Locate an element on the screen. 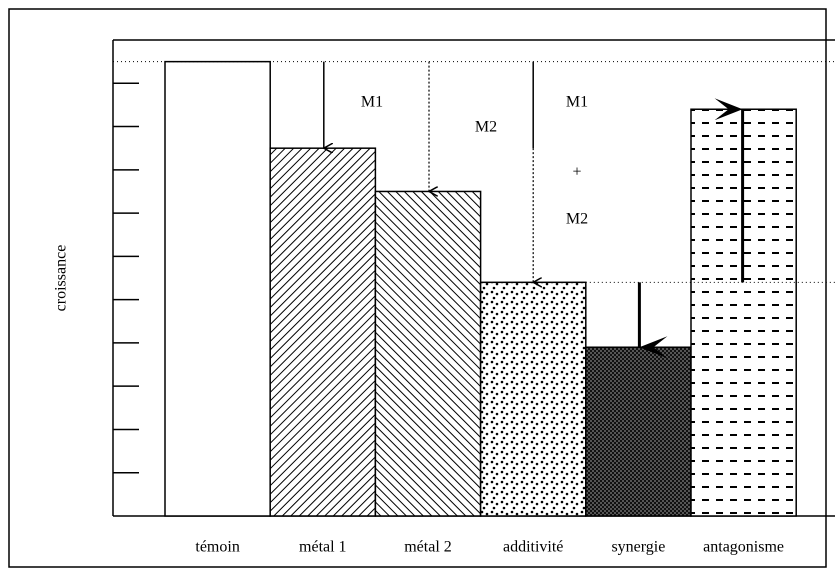 Image resolution: width=835 pixels, height=576 pixels. y-axis-label: croissance is located at coordinates (61, 278).